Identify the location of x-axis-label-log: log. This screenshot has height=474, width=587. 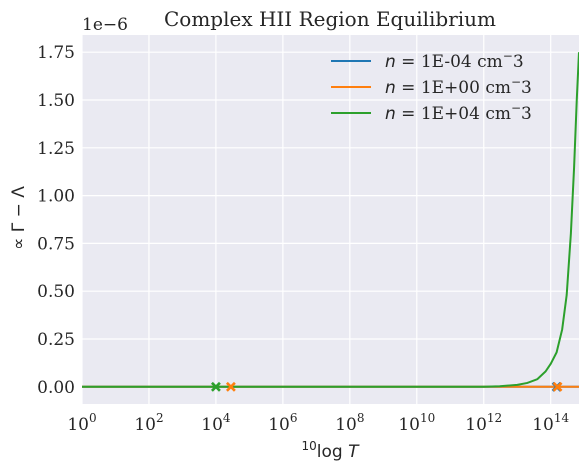
(332, 452).